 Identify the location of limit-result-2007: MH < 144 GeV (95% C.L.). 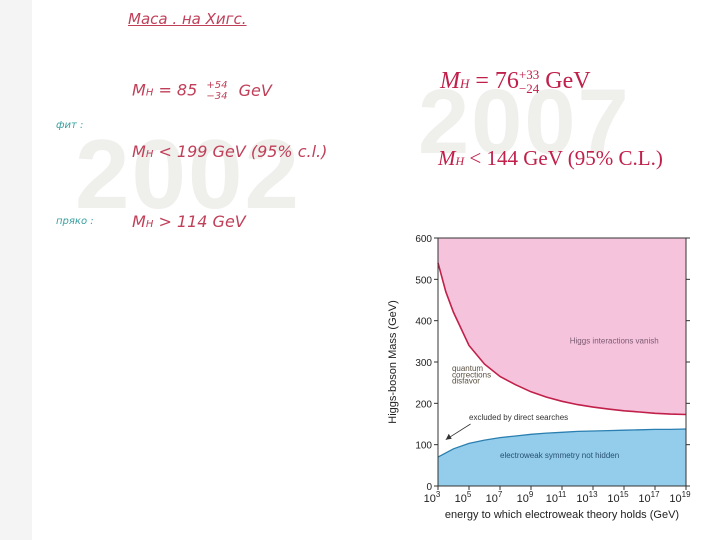
(550, 158).